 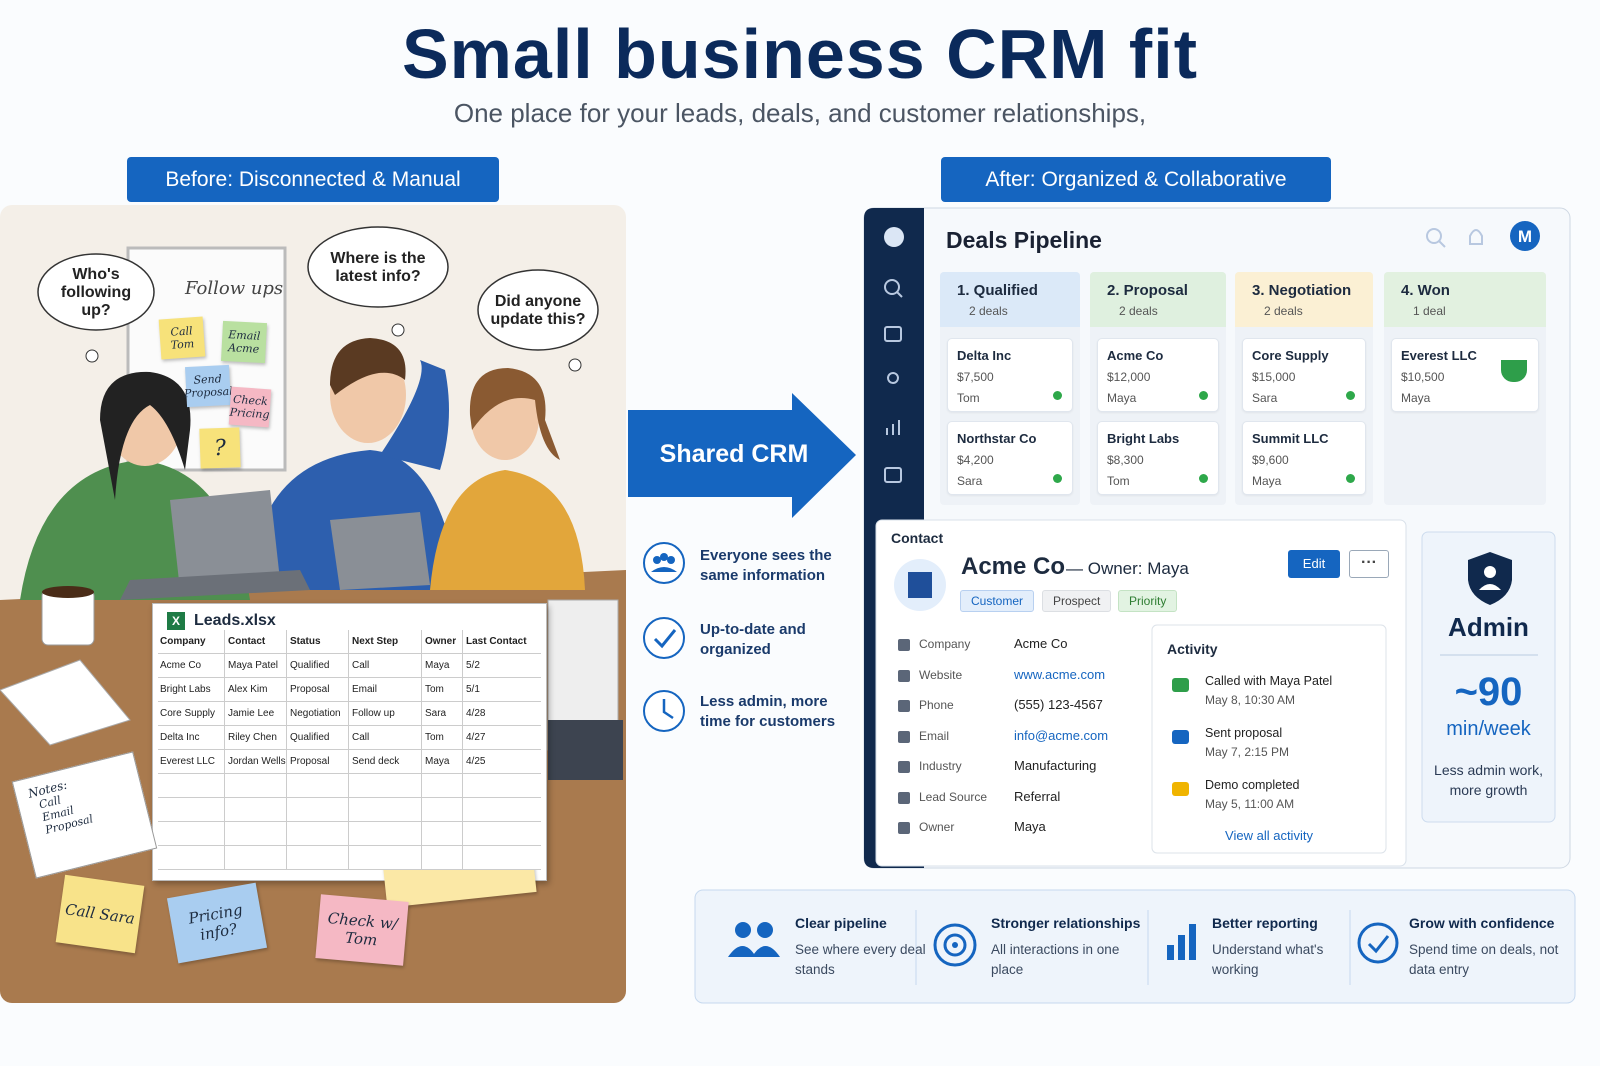 I want to click on sheet-header: Last Contact, so click(x=496, y=641).